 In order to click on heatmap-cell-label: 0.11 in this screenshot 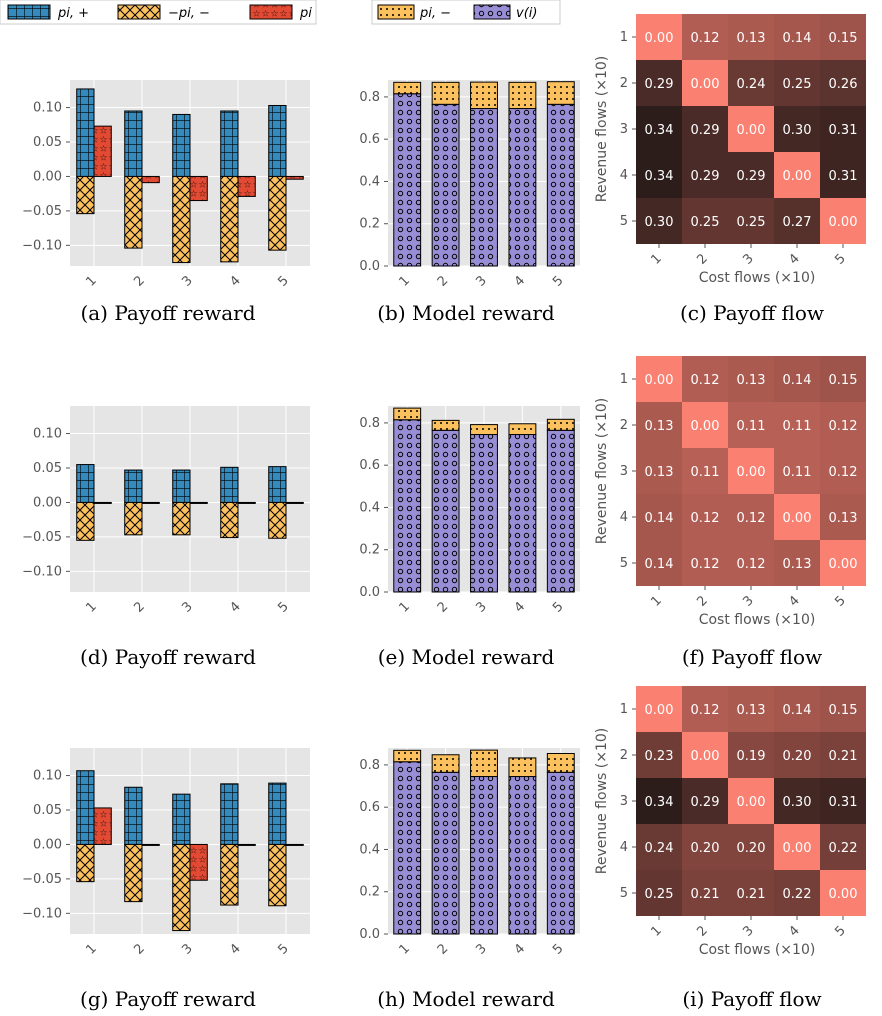, I will do `click(797, 426)`.